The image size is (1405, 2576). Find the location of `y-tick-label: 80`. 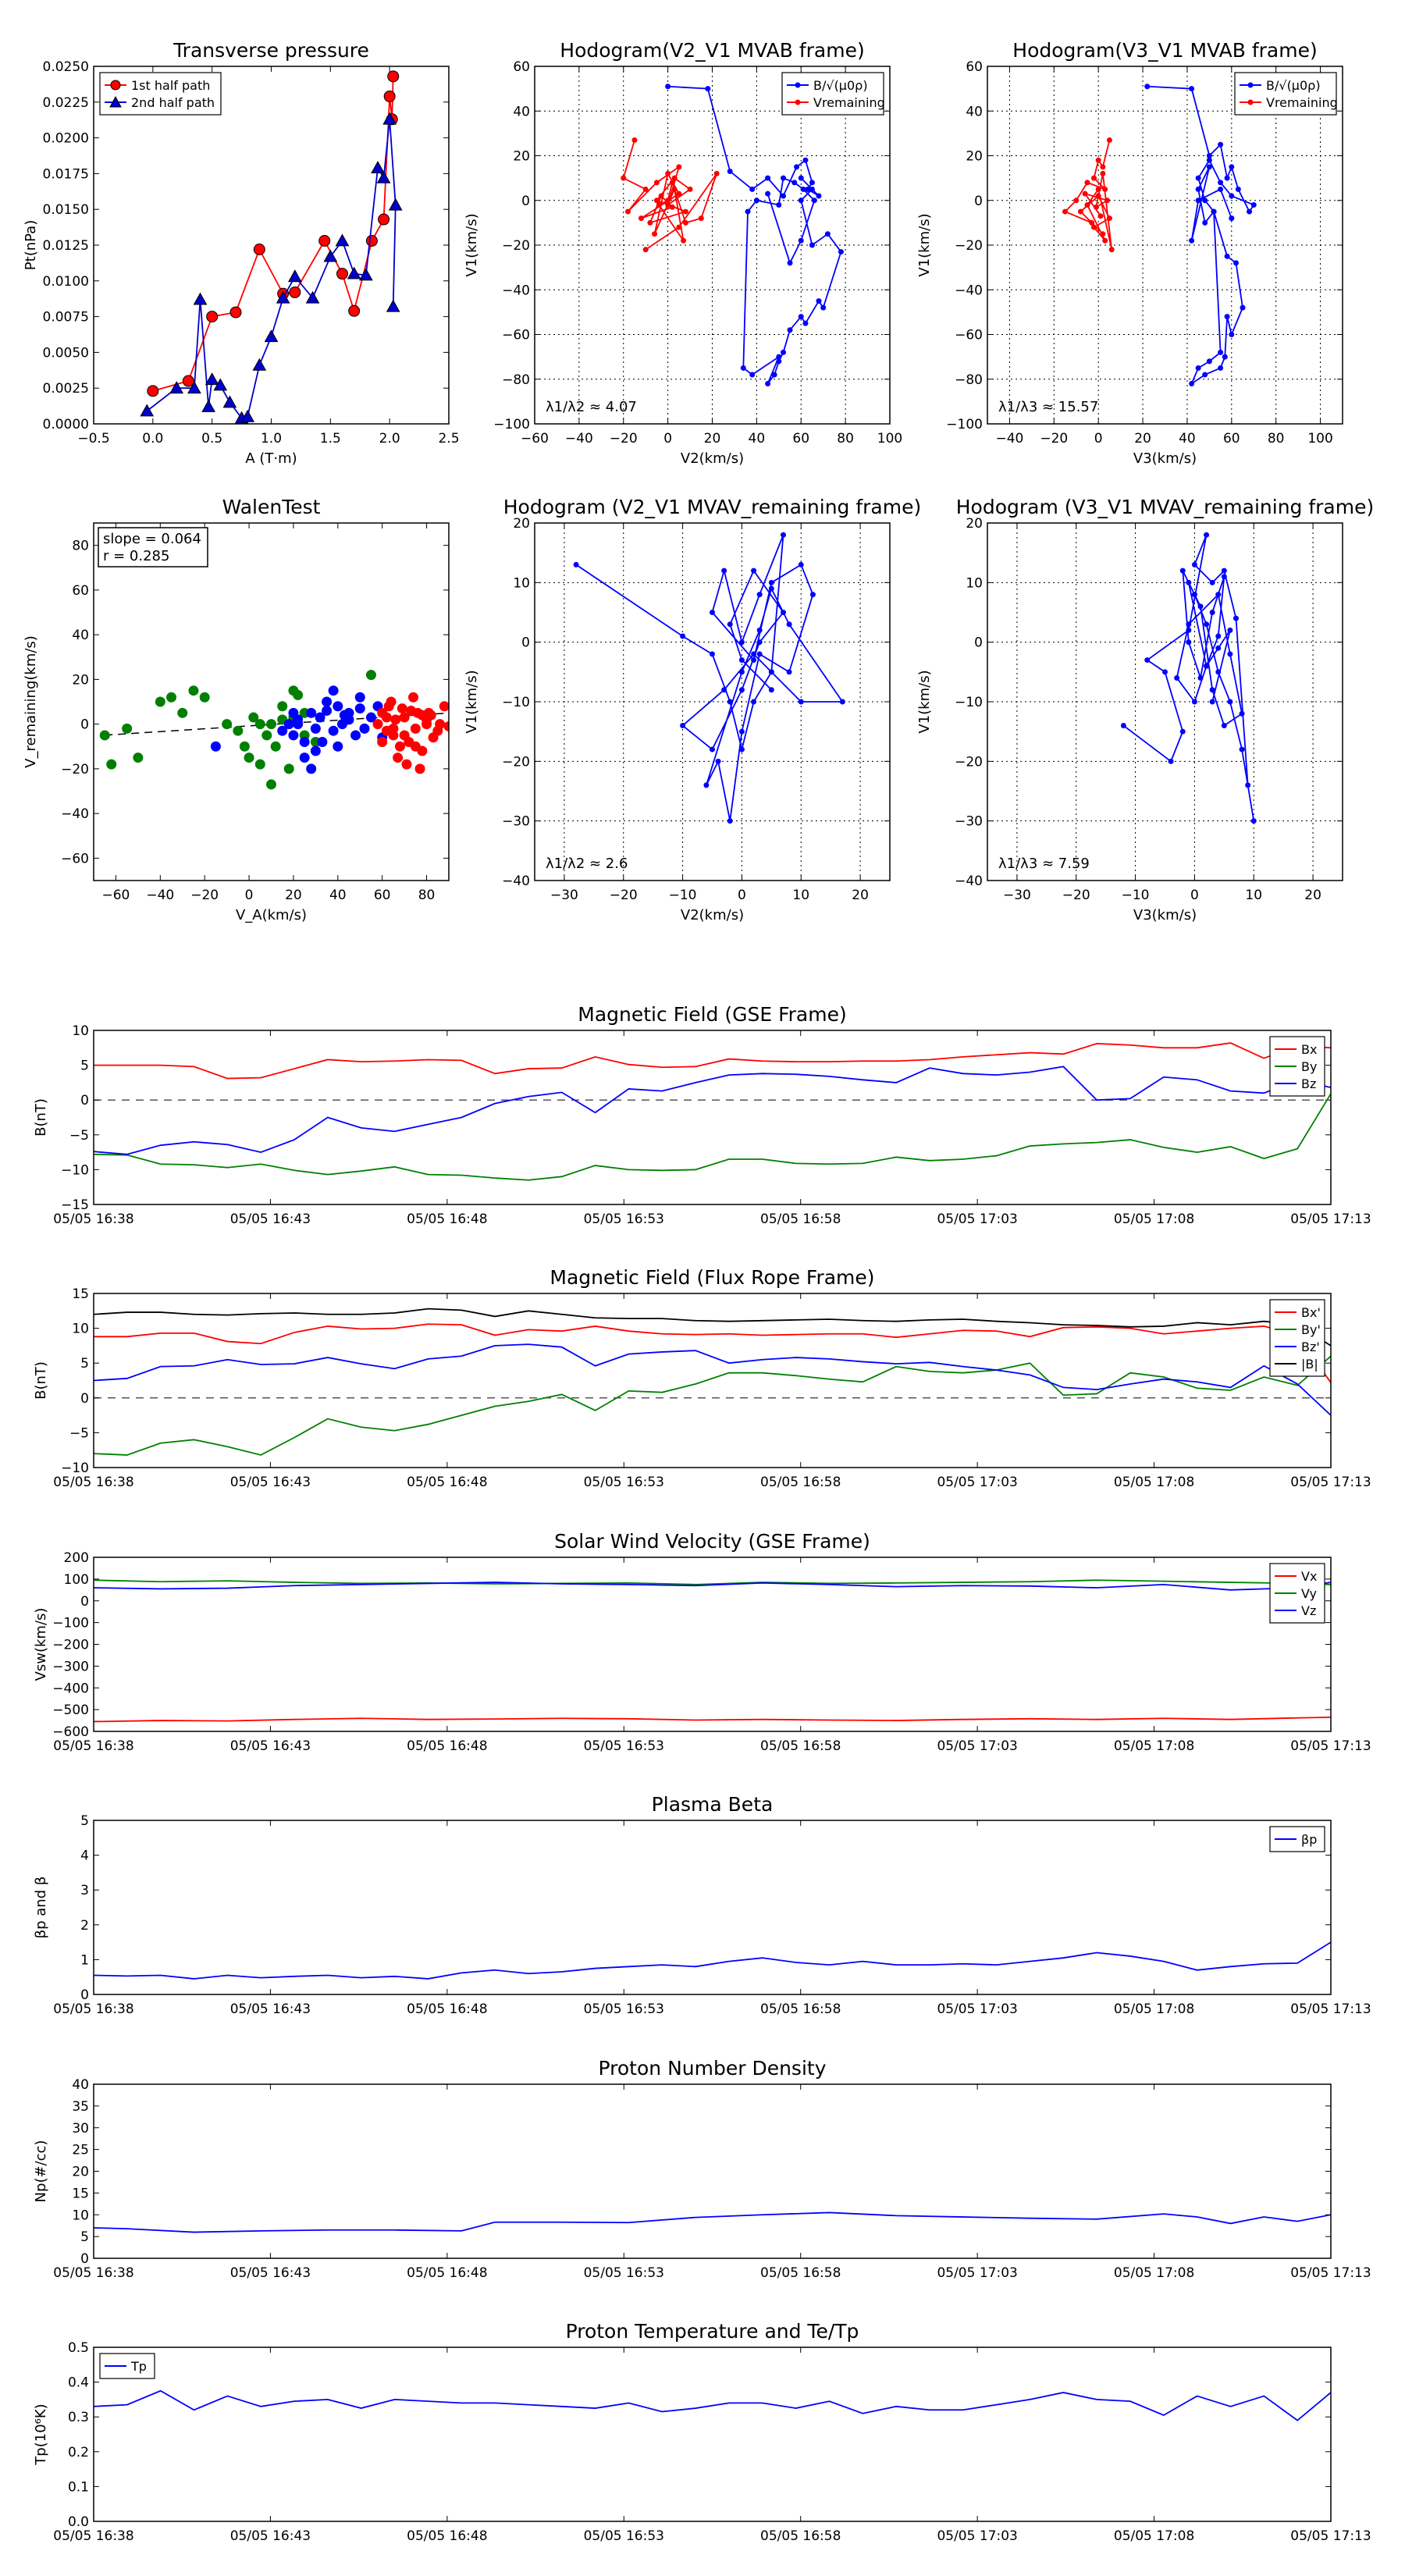

y-tick-label: 80 is located at coordinates (81, 546).